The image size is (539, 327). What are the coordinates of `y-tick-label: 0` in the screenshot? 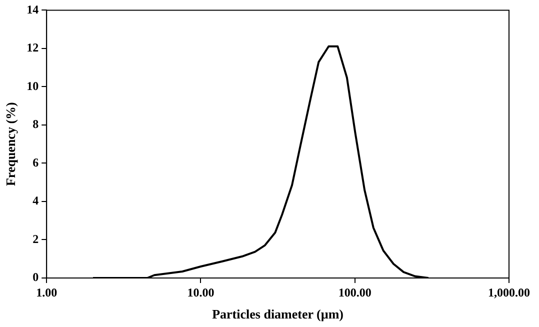 It's located at (35, 277).